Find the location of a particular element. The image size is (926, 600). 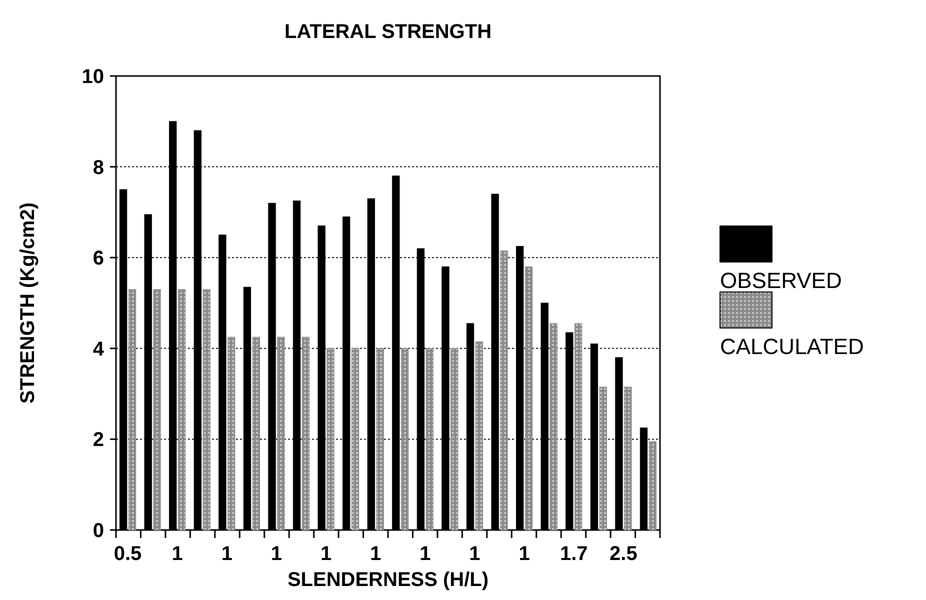

legend-label: OBSERVED is located at coordinates (781, 280).